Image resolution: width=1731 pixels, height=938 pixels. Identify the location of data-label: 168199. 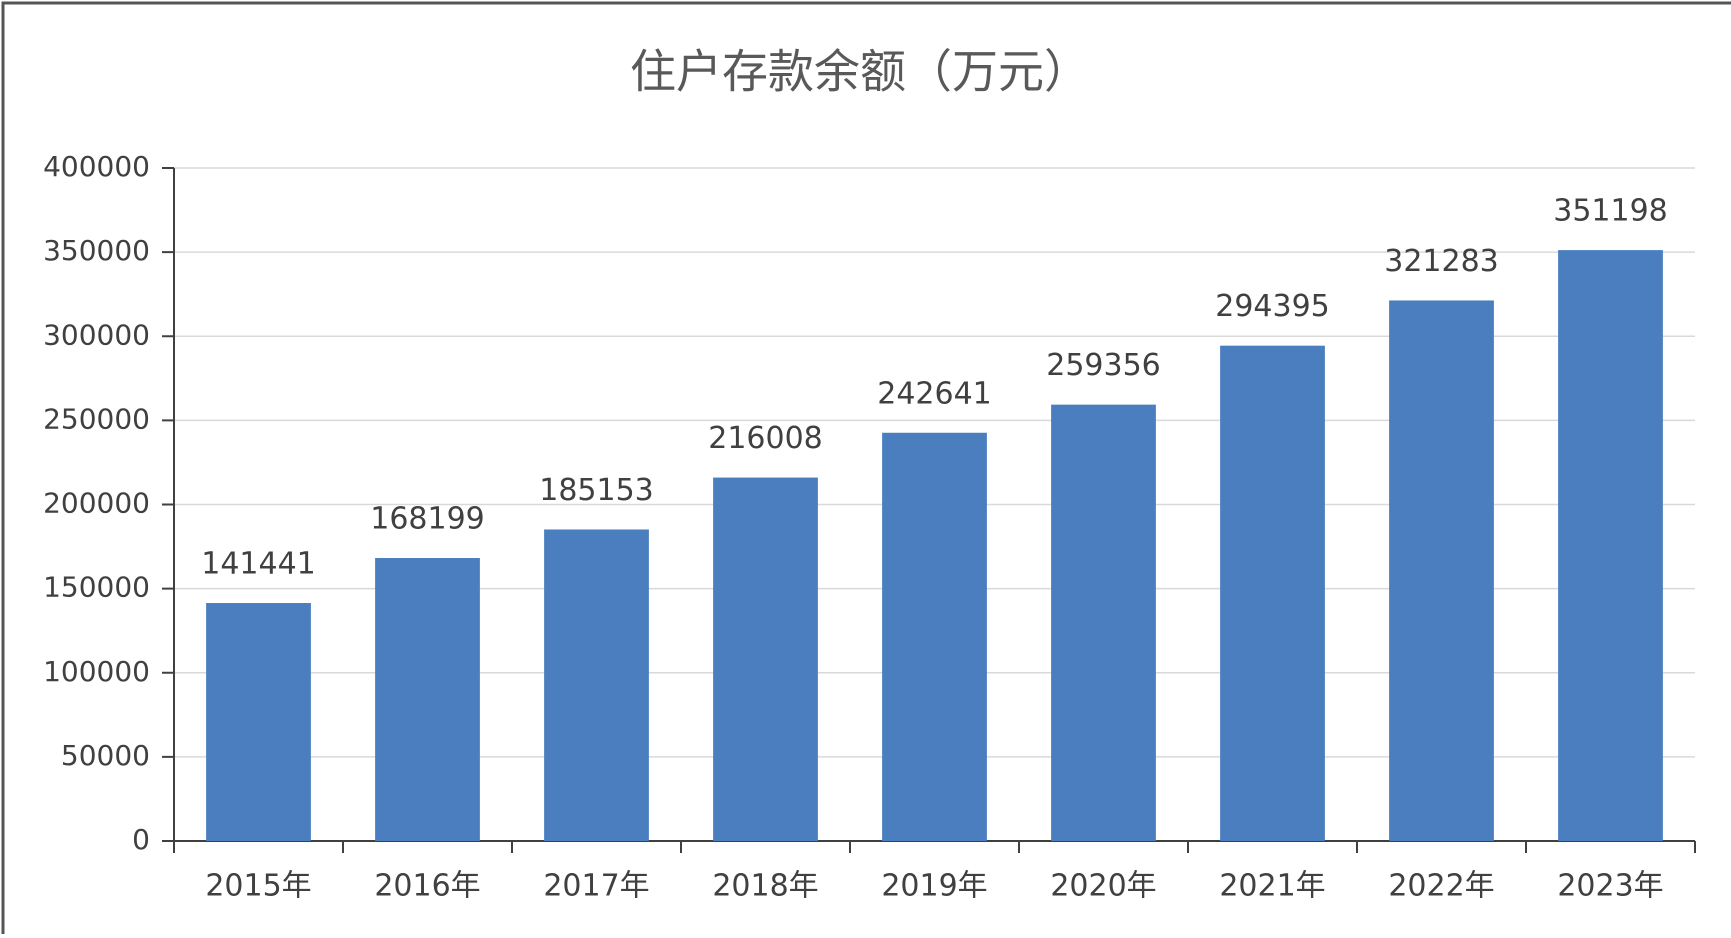
(427, 519).